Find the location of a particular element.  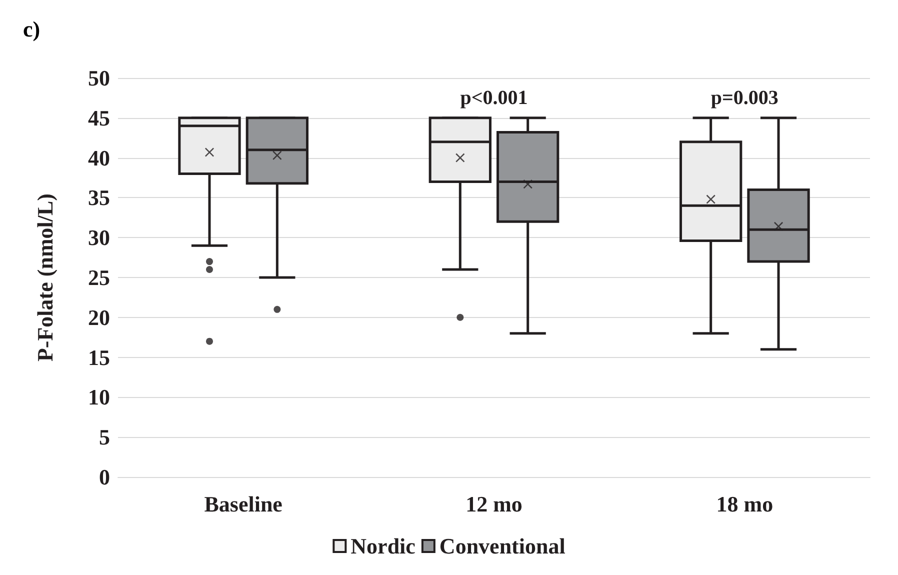

x-tick-label: 18 mo is located at coordinates (745, 504).